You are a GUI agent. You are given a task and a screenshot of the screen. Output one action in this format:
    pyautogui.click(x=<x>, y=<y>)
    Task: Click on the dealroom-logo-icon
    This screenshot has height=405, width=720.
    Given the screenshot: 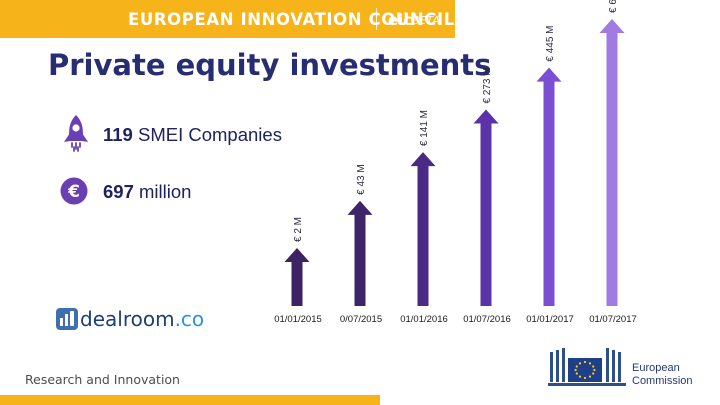 What is the action you would take?
    pyautogui.click(x=67, y=319)
    